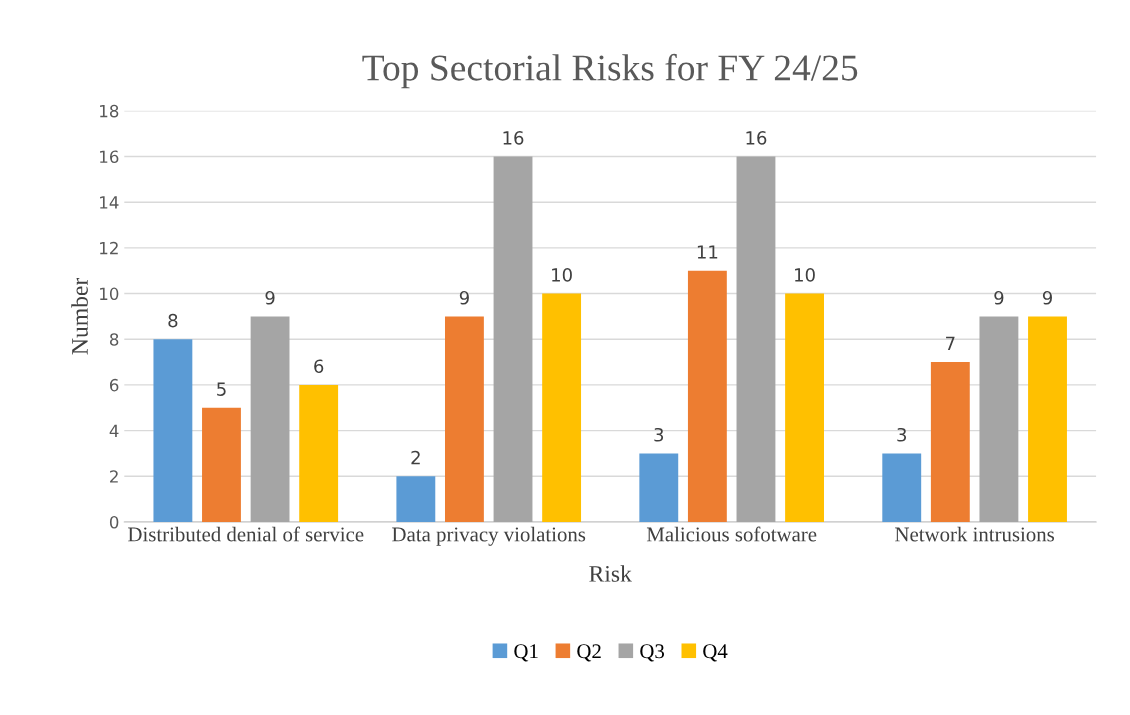 The height and width of the screenshot is (715, 1130). Describe the element at coordinates (109, 202) in the screenshot. I see `y-tick-label: 14` at that location.